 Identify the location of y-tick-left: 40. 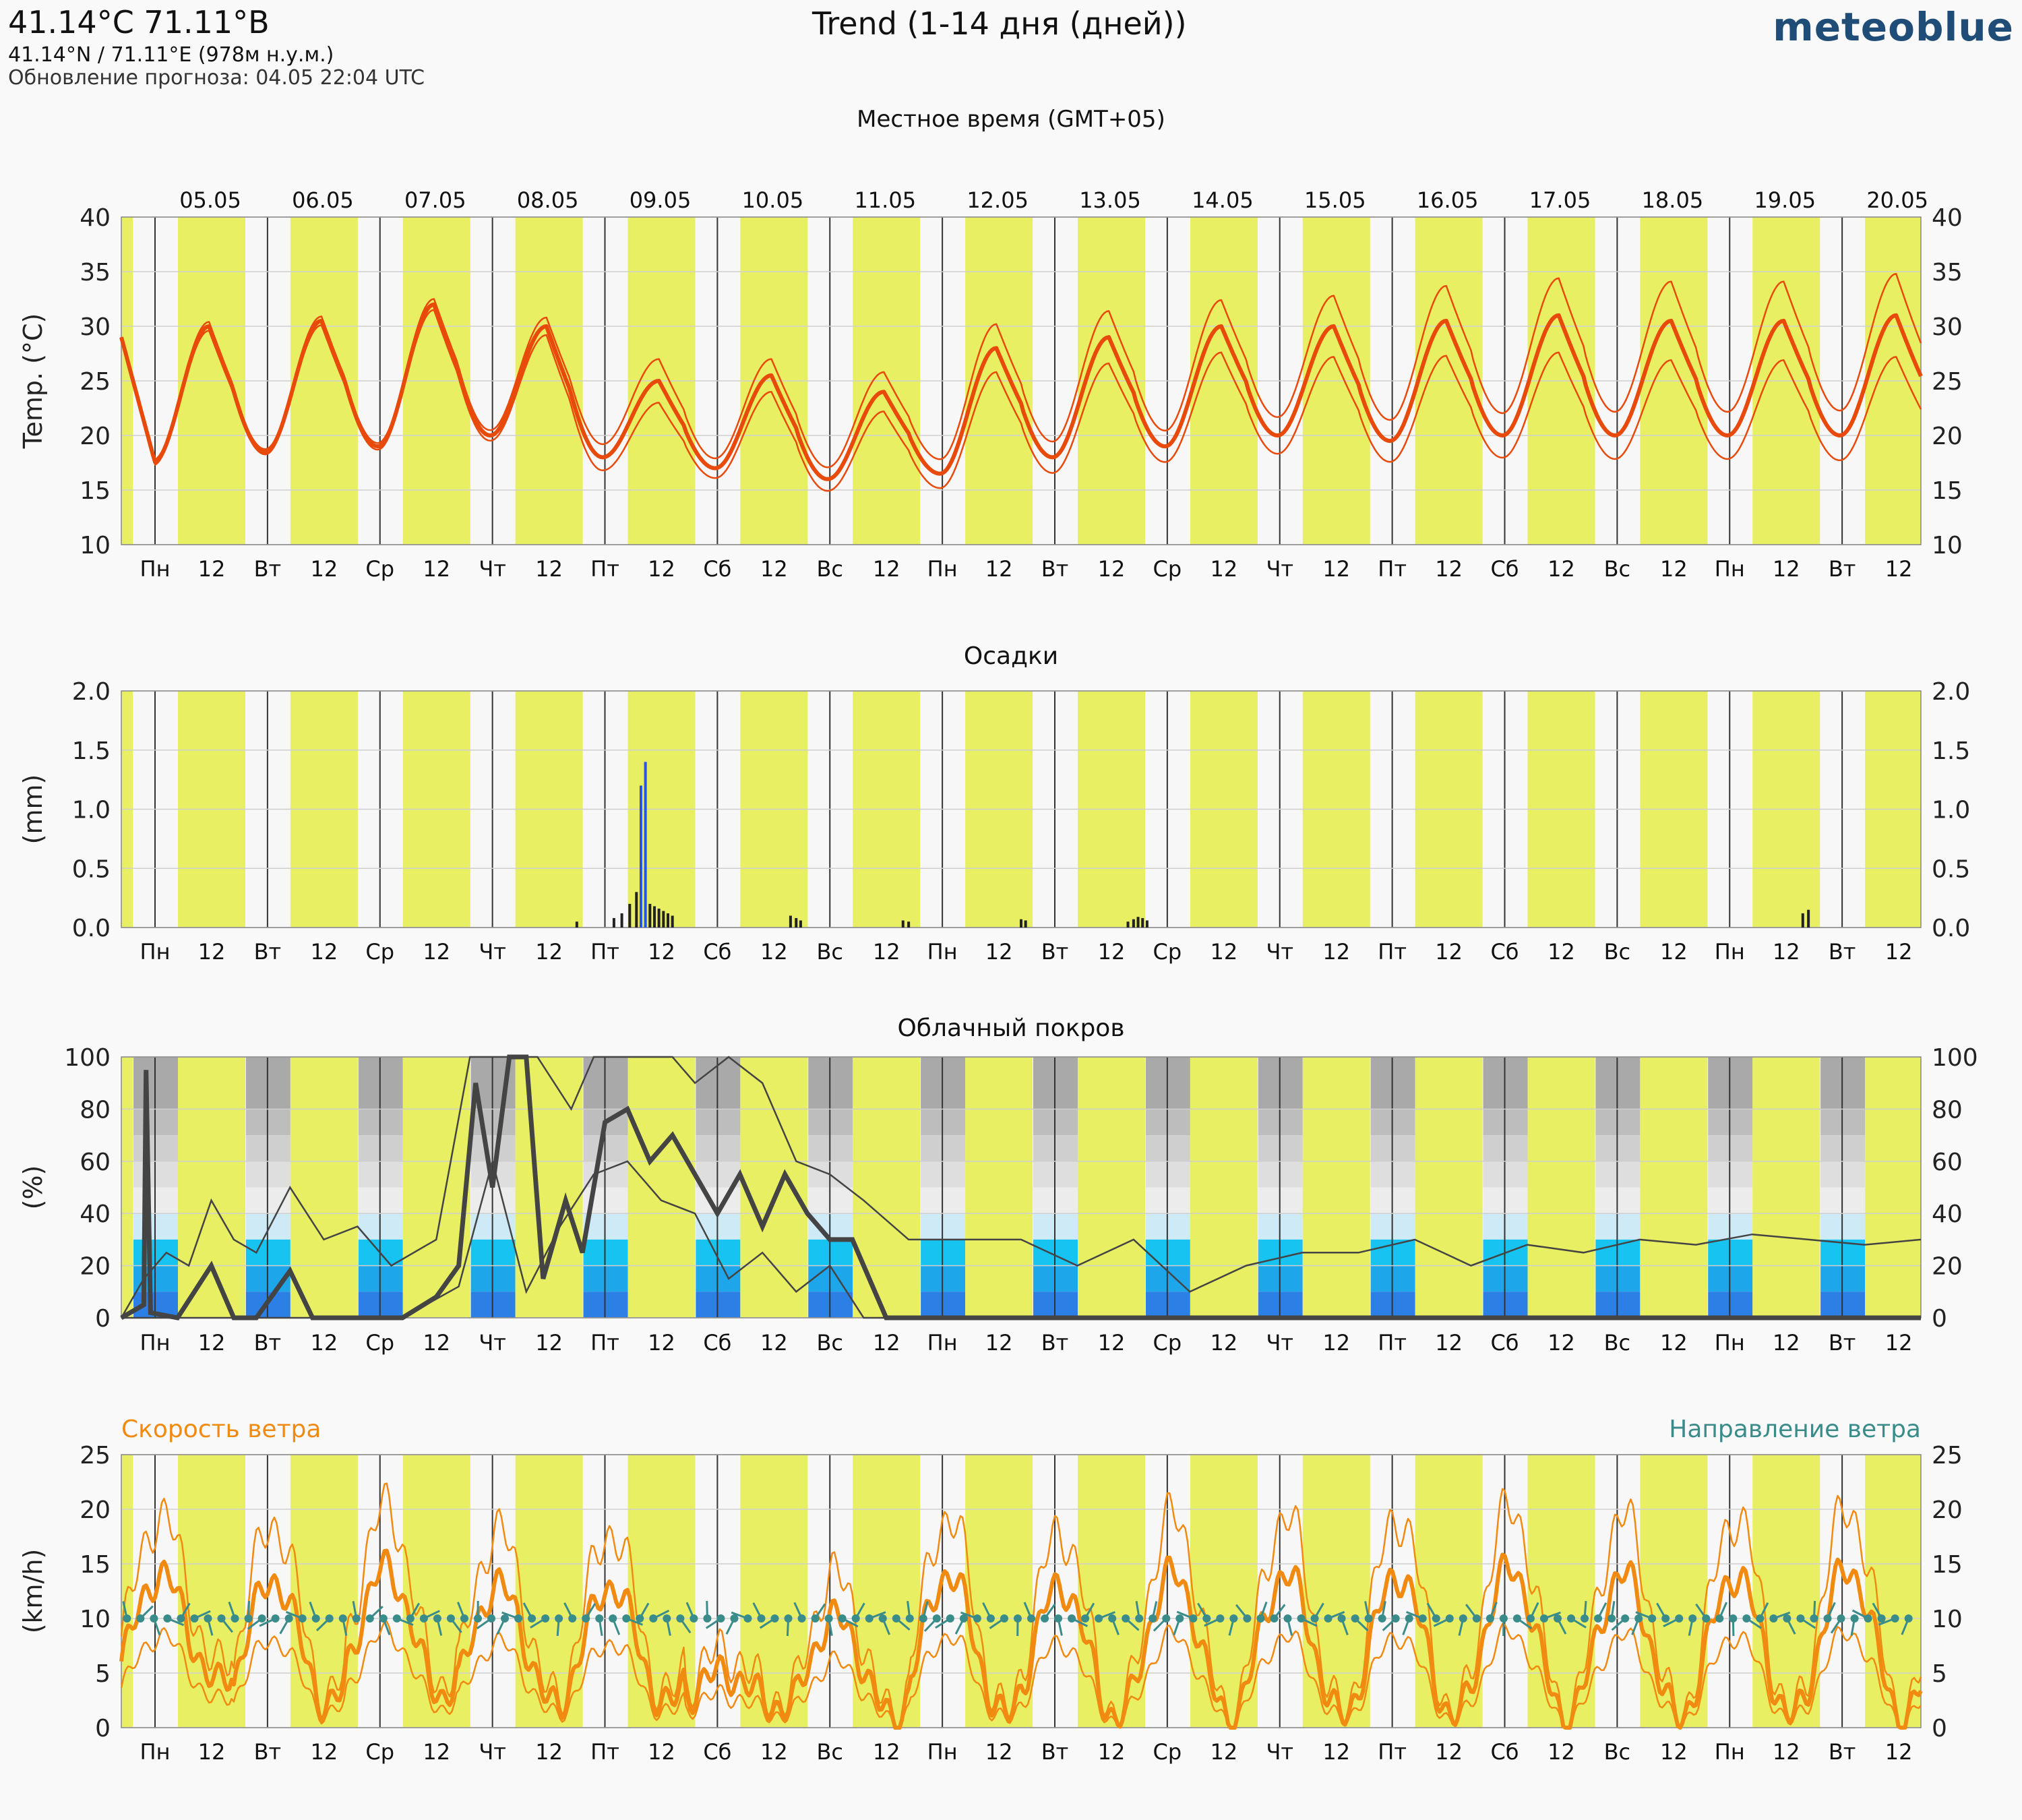
(95, 218).